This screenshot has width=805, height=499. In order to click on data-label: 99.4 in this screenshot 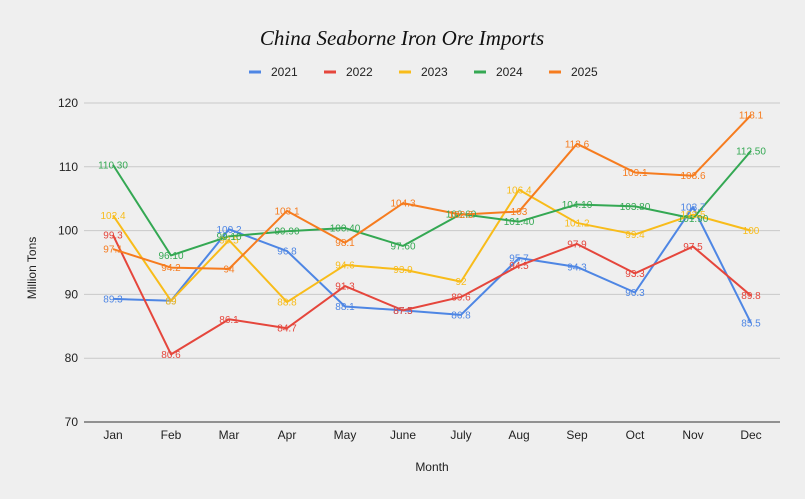, I will do `click(635, 235)`.